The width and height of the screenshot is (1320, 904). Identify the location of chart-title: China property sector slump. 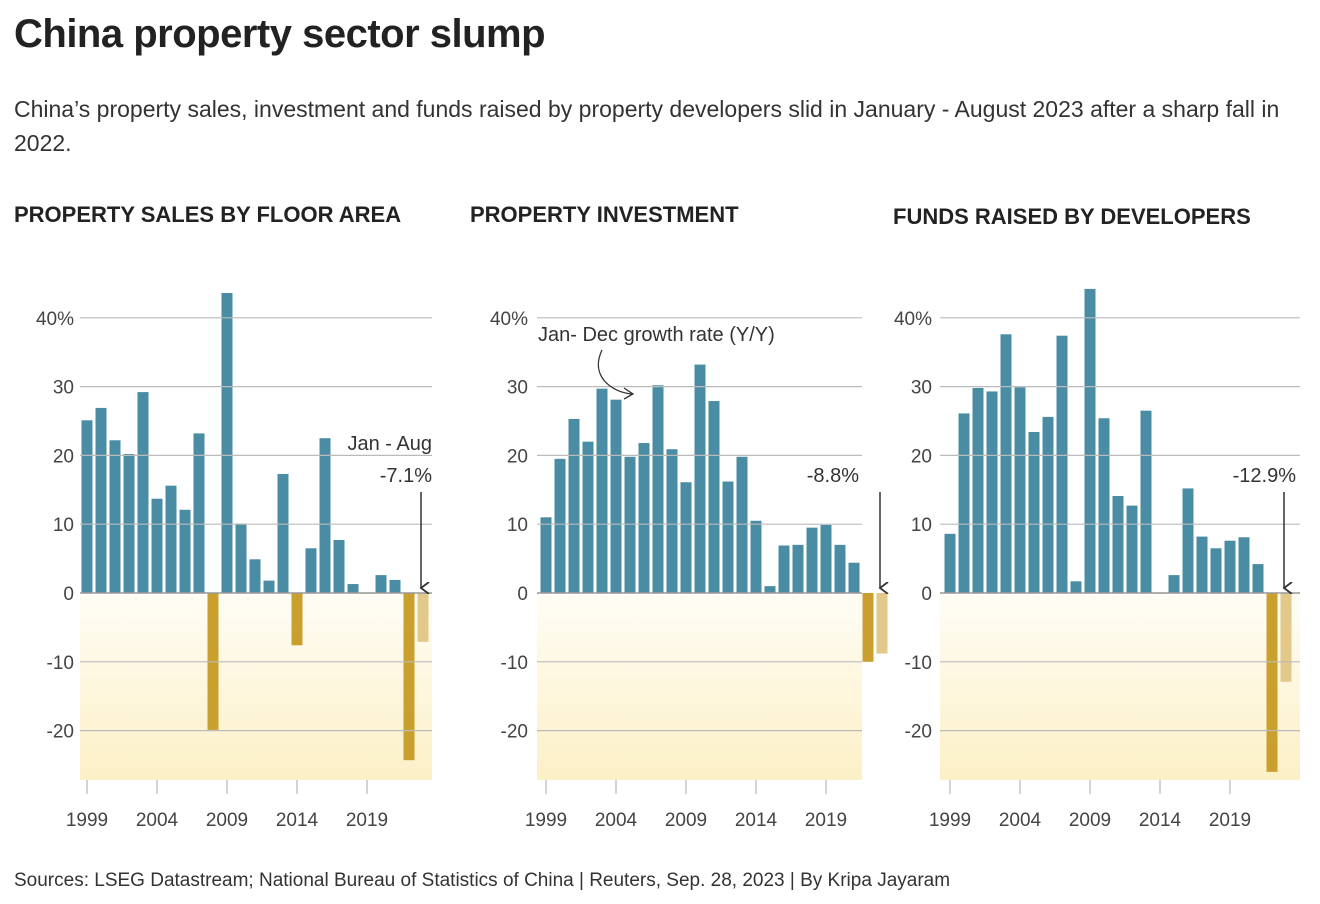
(280, 34).